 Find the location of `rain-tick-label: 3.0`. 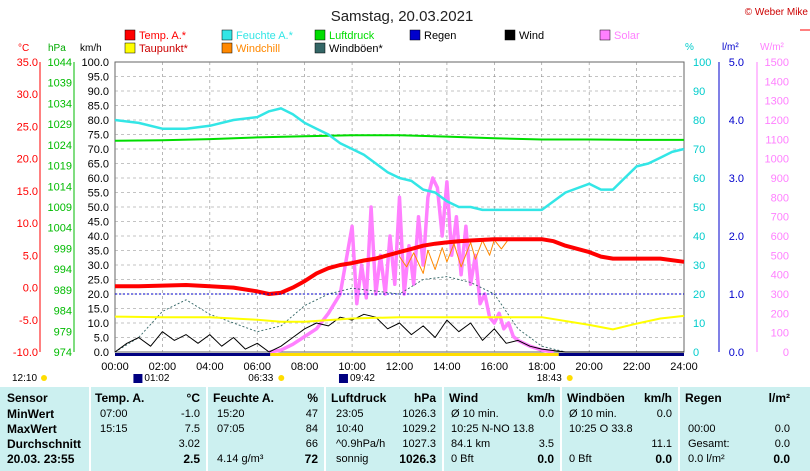

rain-tick-label: 3.0 is located at coordinates (736, 179).